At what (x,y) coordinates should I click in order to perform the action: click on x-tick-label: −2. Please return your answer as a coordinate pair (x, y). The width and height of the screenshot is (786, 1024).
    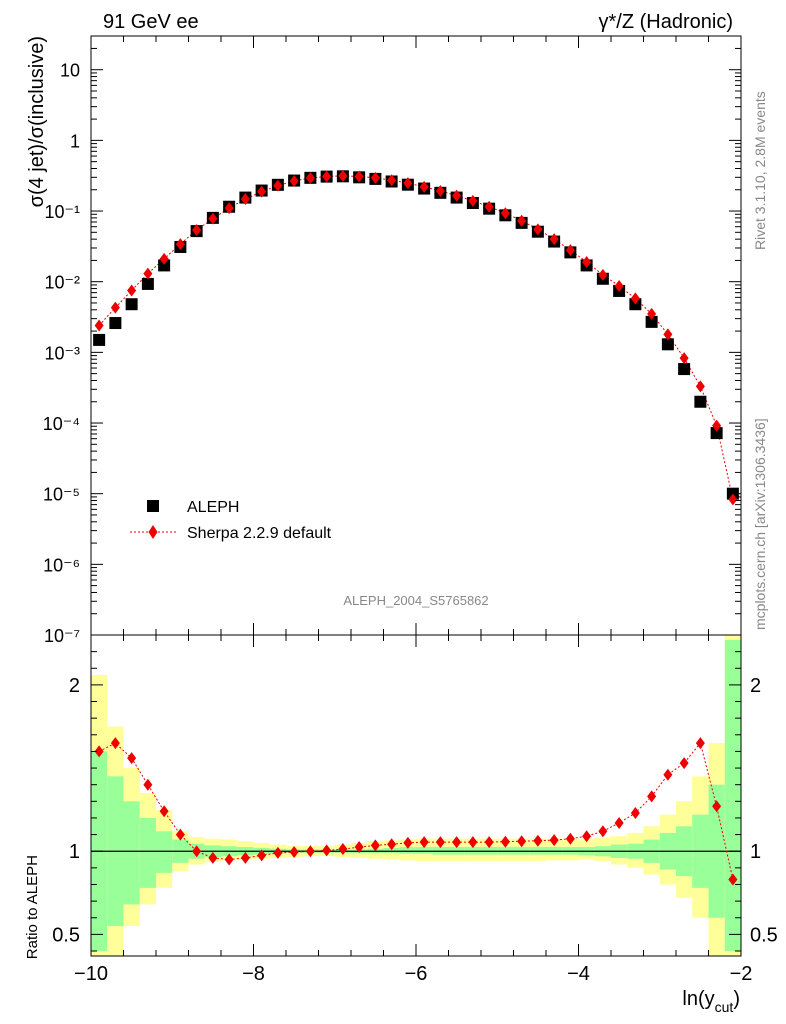
    Looking at the image, I should click on (741, 974).